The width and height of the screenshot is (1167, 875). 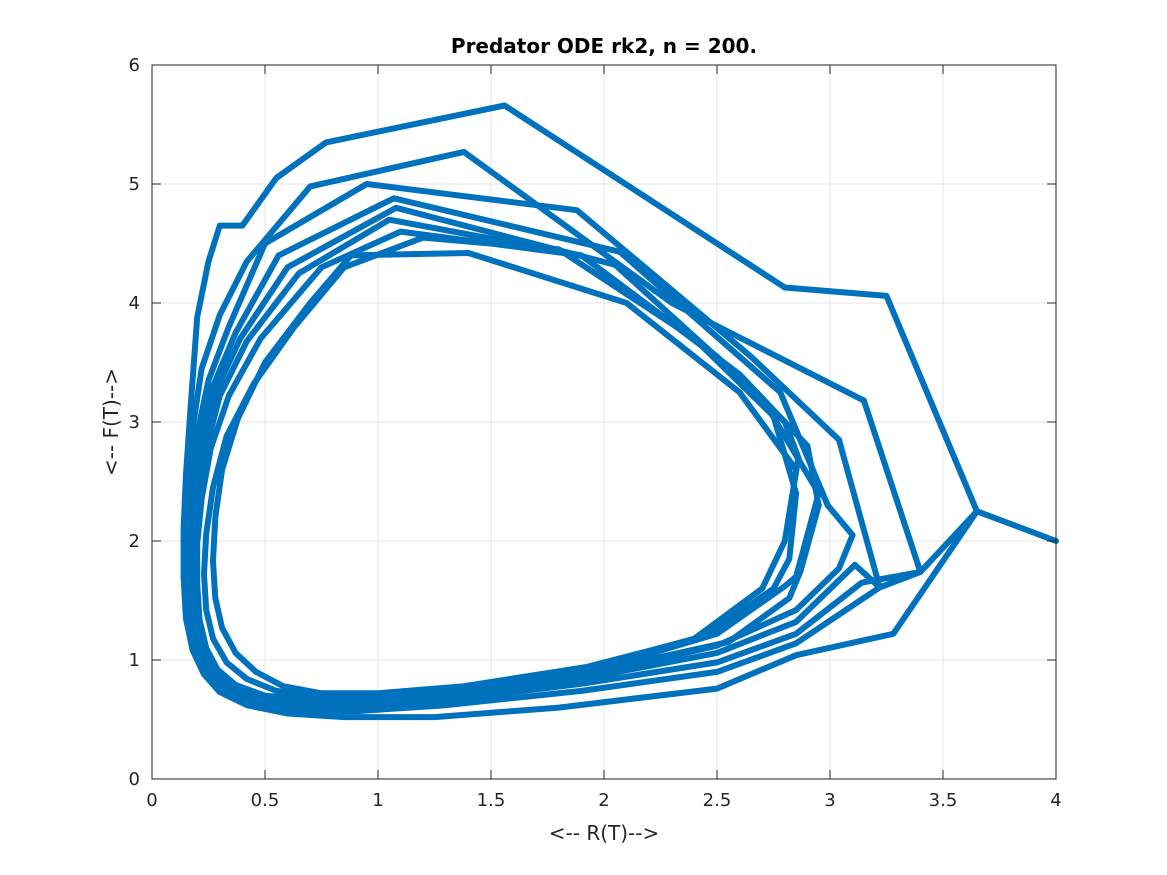 What do you see at coordinates (265, 800) in the screenshot?
I see `x-tick-label: 0.5` at bounding box center [265, 800].